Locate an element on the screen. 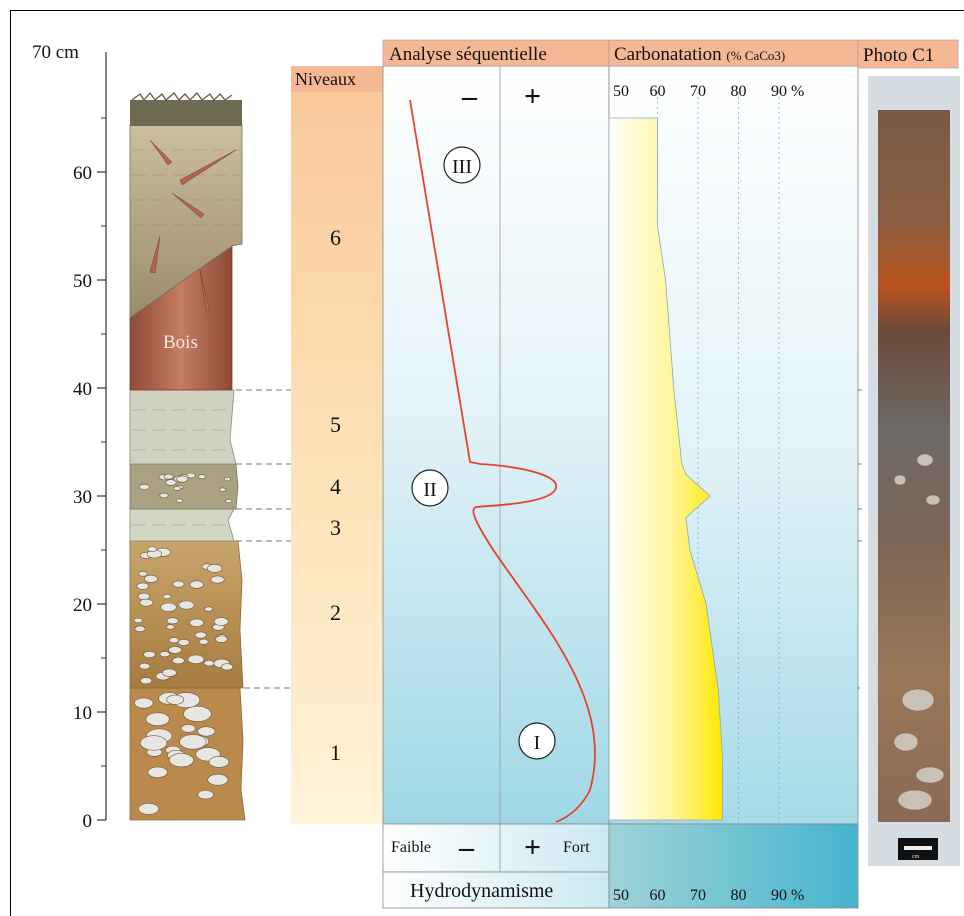 This screenshot has width=964, height=916. axis-tick-label: 0 is located at coordinates (88, 821).